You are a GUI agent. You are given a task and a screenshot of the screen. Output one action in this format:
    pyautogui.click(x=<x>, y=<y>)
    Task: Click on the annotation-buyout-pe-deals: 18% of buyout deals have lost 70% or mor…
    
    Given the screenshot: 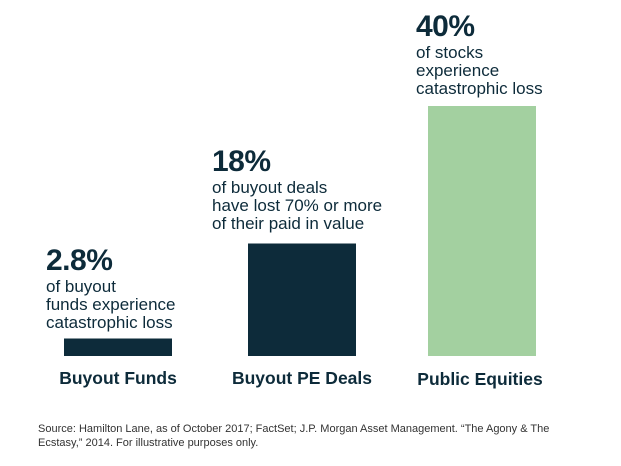 What is the action you would take?
    pyautogui.click(x=297, y=190)
    